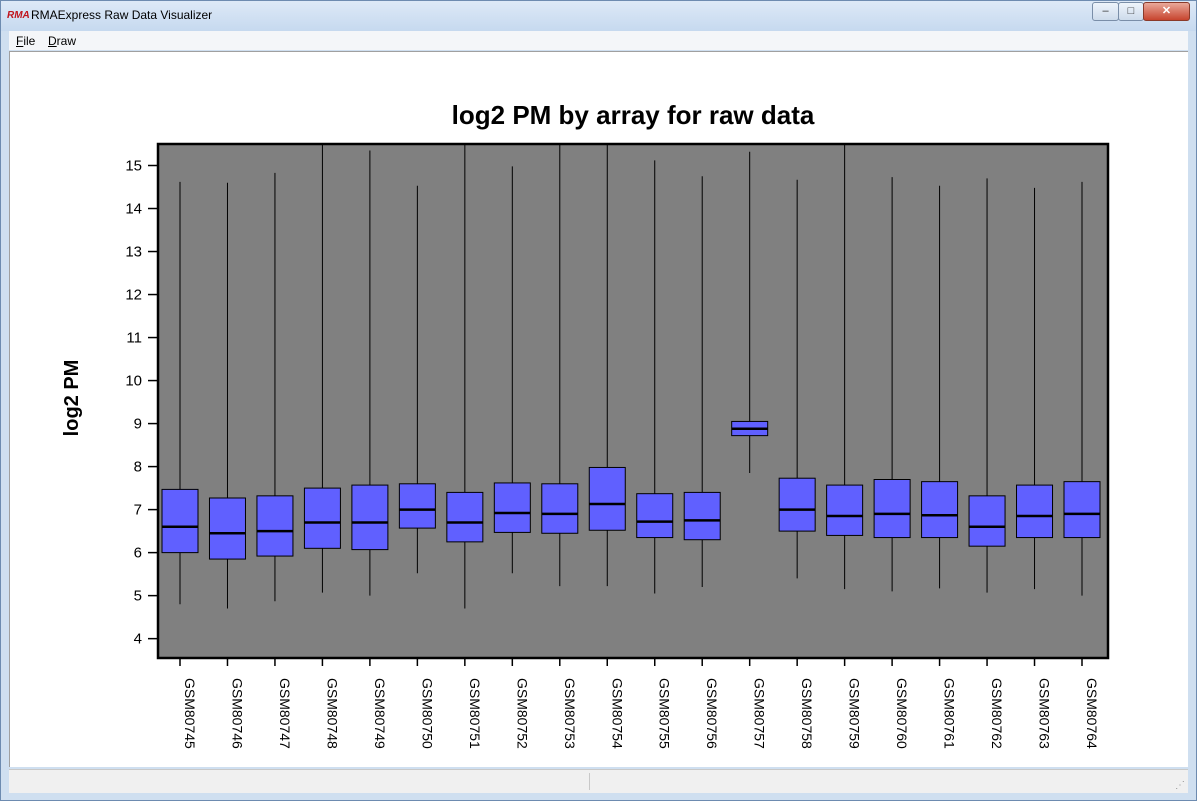 This screenshot has height=801, width=1197. Describe the element at coordinates (712, 713) in the screenshot. I see `x-tick-label: GSM80756` at that location.